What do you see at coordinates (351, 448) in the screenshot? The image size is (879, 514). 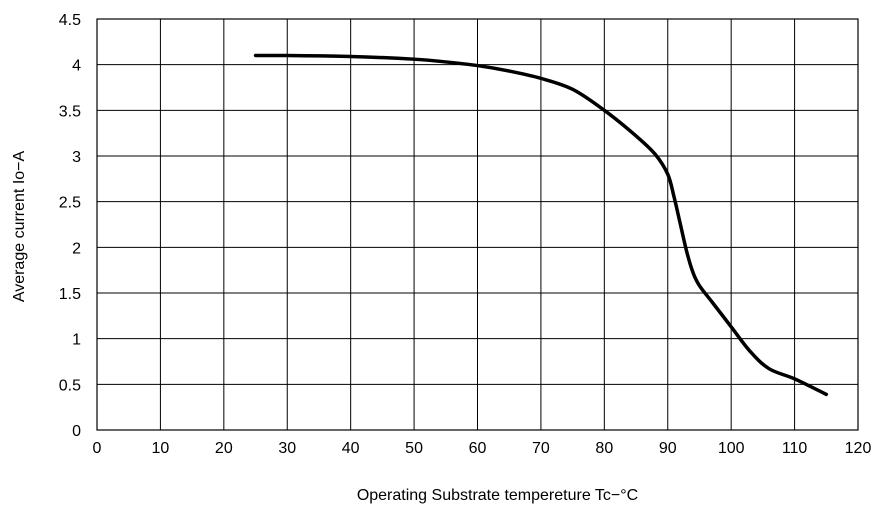 I see `x-tick-label: 40` at bounding box center [351, 448].